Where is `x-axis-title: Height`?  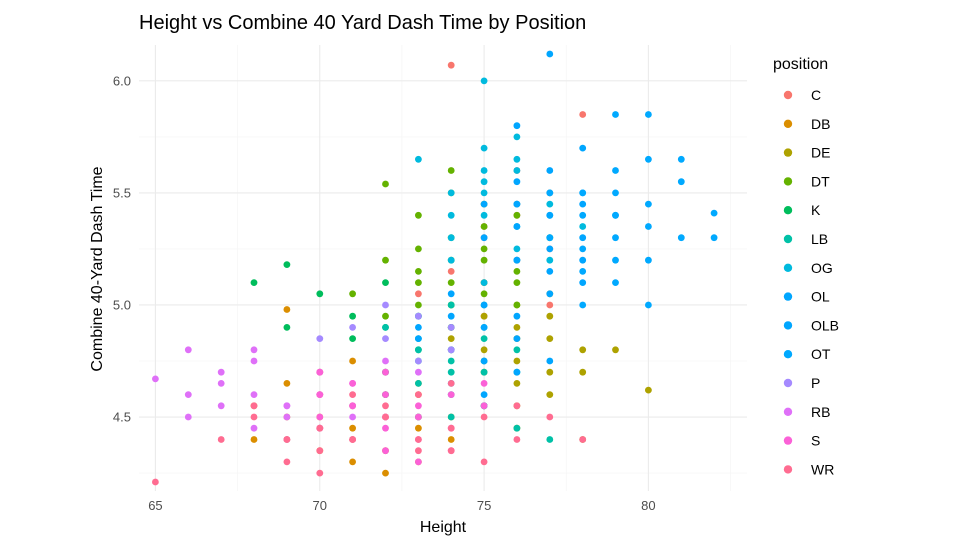 x-axis-title: Height is located at coordinates (443, 527).